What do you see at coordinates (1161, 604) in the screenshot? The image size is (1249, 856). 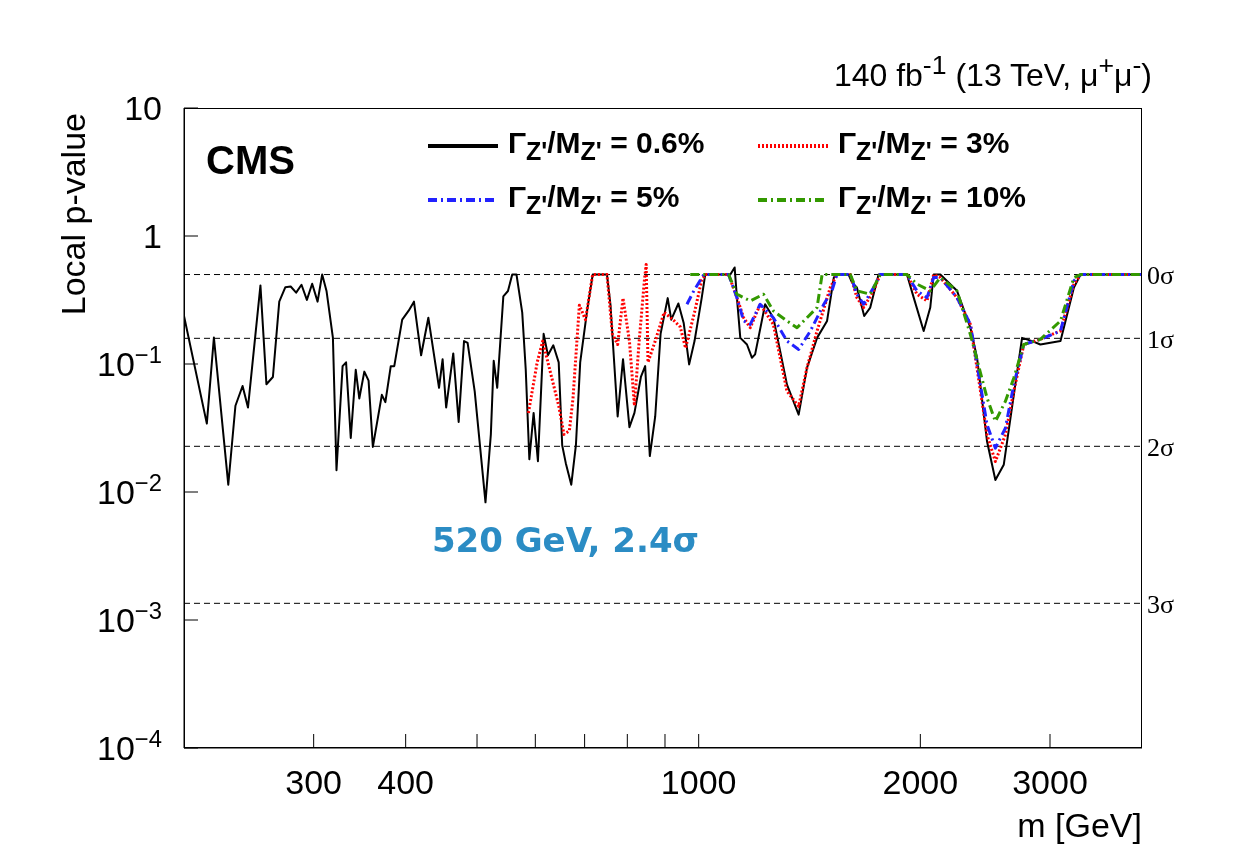 I see `ref-line-label: 3σ` at bounding box center [1161, 604].